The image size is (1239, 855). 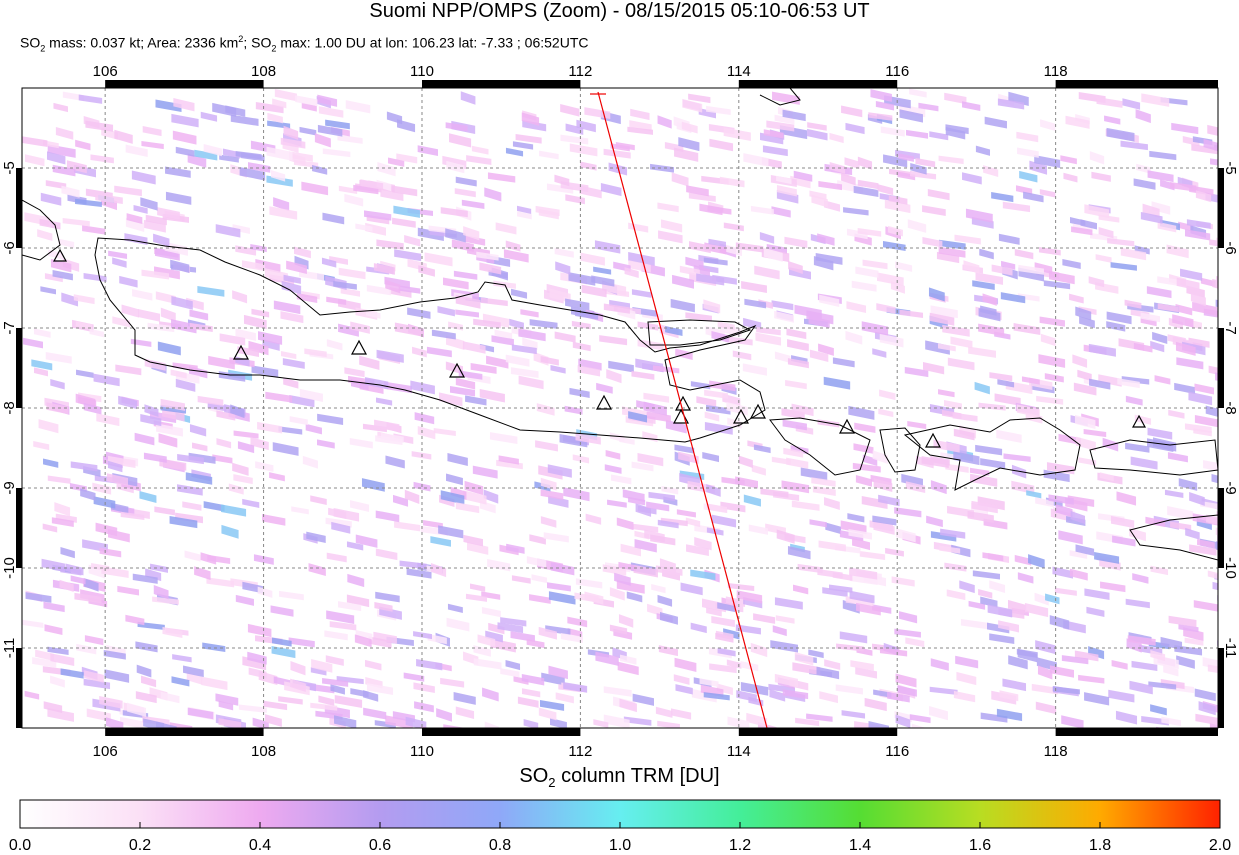 I want to click on volcano, so click(x=847, y=426).